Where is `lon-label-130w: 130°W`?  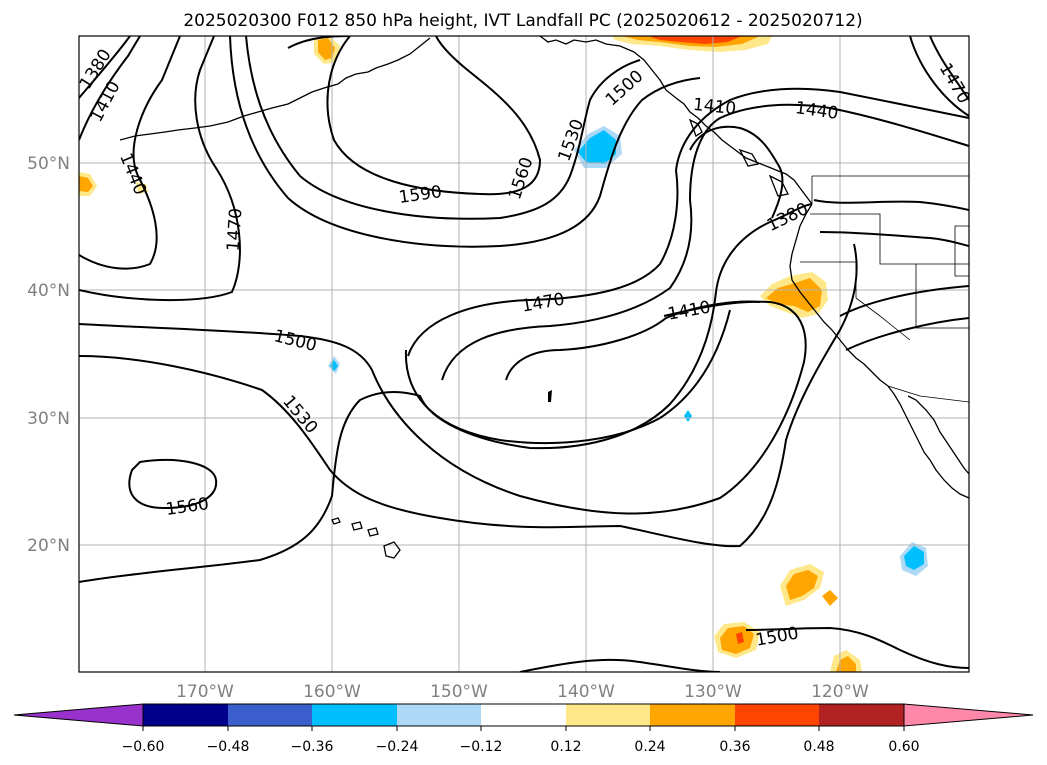
lon-label-130w: 130°W is located at coordinates (713, 692).